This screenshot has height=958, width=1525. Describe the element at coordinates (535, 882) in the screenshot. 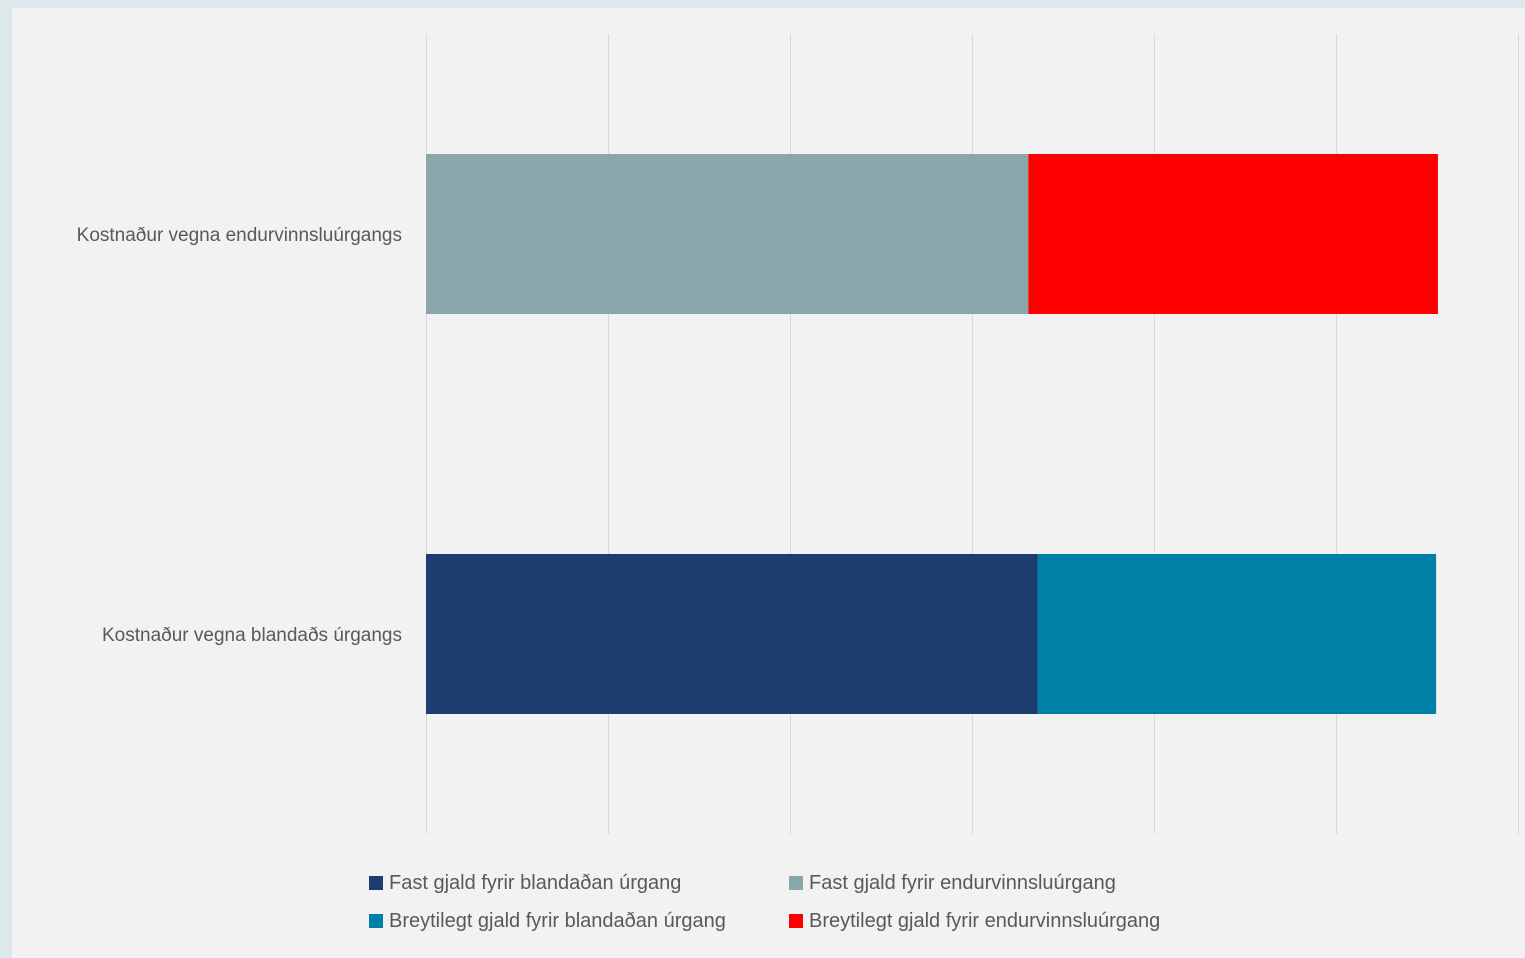

I see `legend-label: Fast gjald fyrir blandaðan úrgang` at that location.